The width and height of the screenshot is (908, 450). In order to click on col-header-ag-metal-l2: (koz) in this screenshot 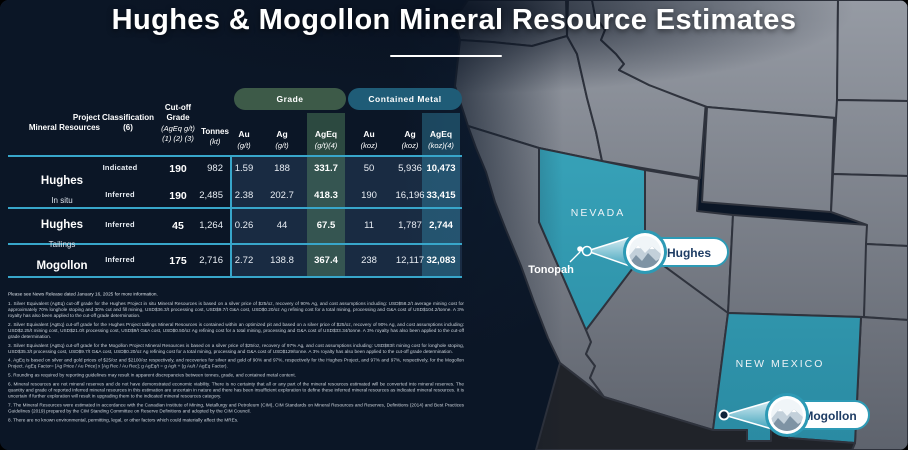, I will do `click(410, 146)`.